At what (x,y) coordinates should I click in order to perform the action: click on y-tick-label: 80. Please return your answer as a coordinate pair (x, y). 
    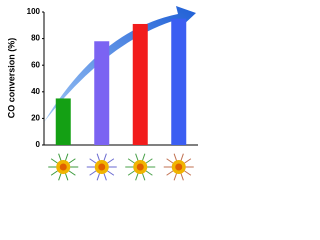
    Looking at the image, I should click on (35, 38).